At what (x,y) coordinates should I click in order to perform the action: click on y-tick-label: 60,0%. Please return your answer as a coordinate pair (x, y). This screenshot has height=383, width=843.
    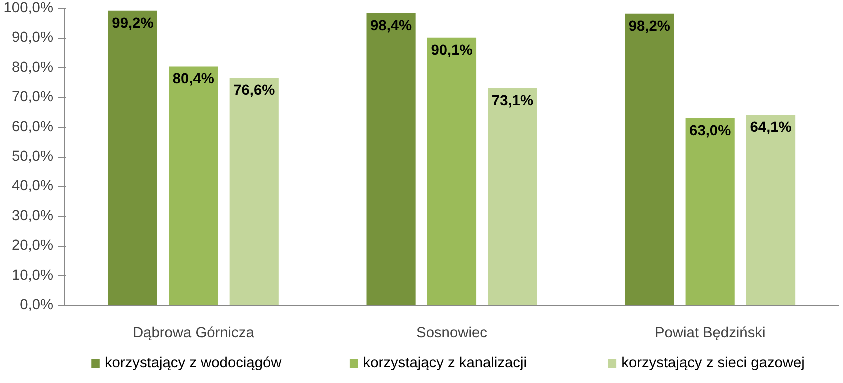
    Looking at the image, I should click on (33, 127).